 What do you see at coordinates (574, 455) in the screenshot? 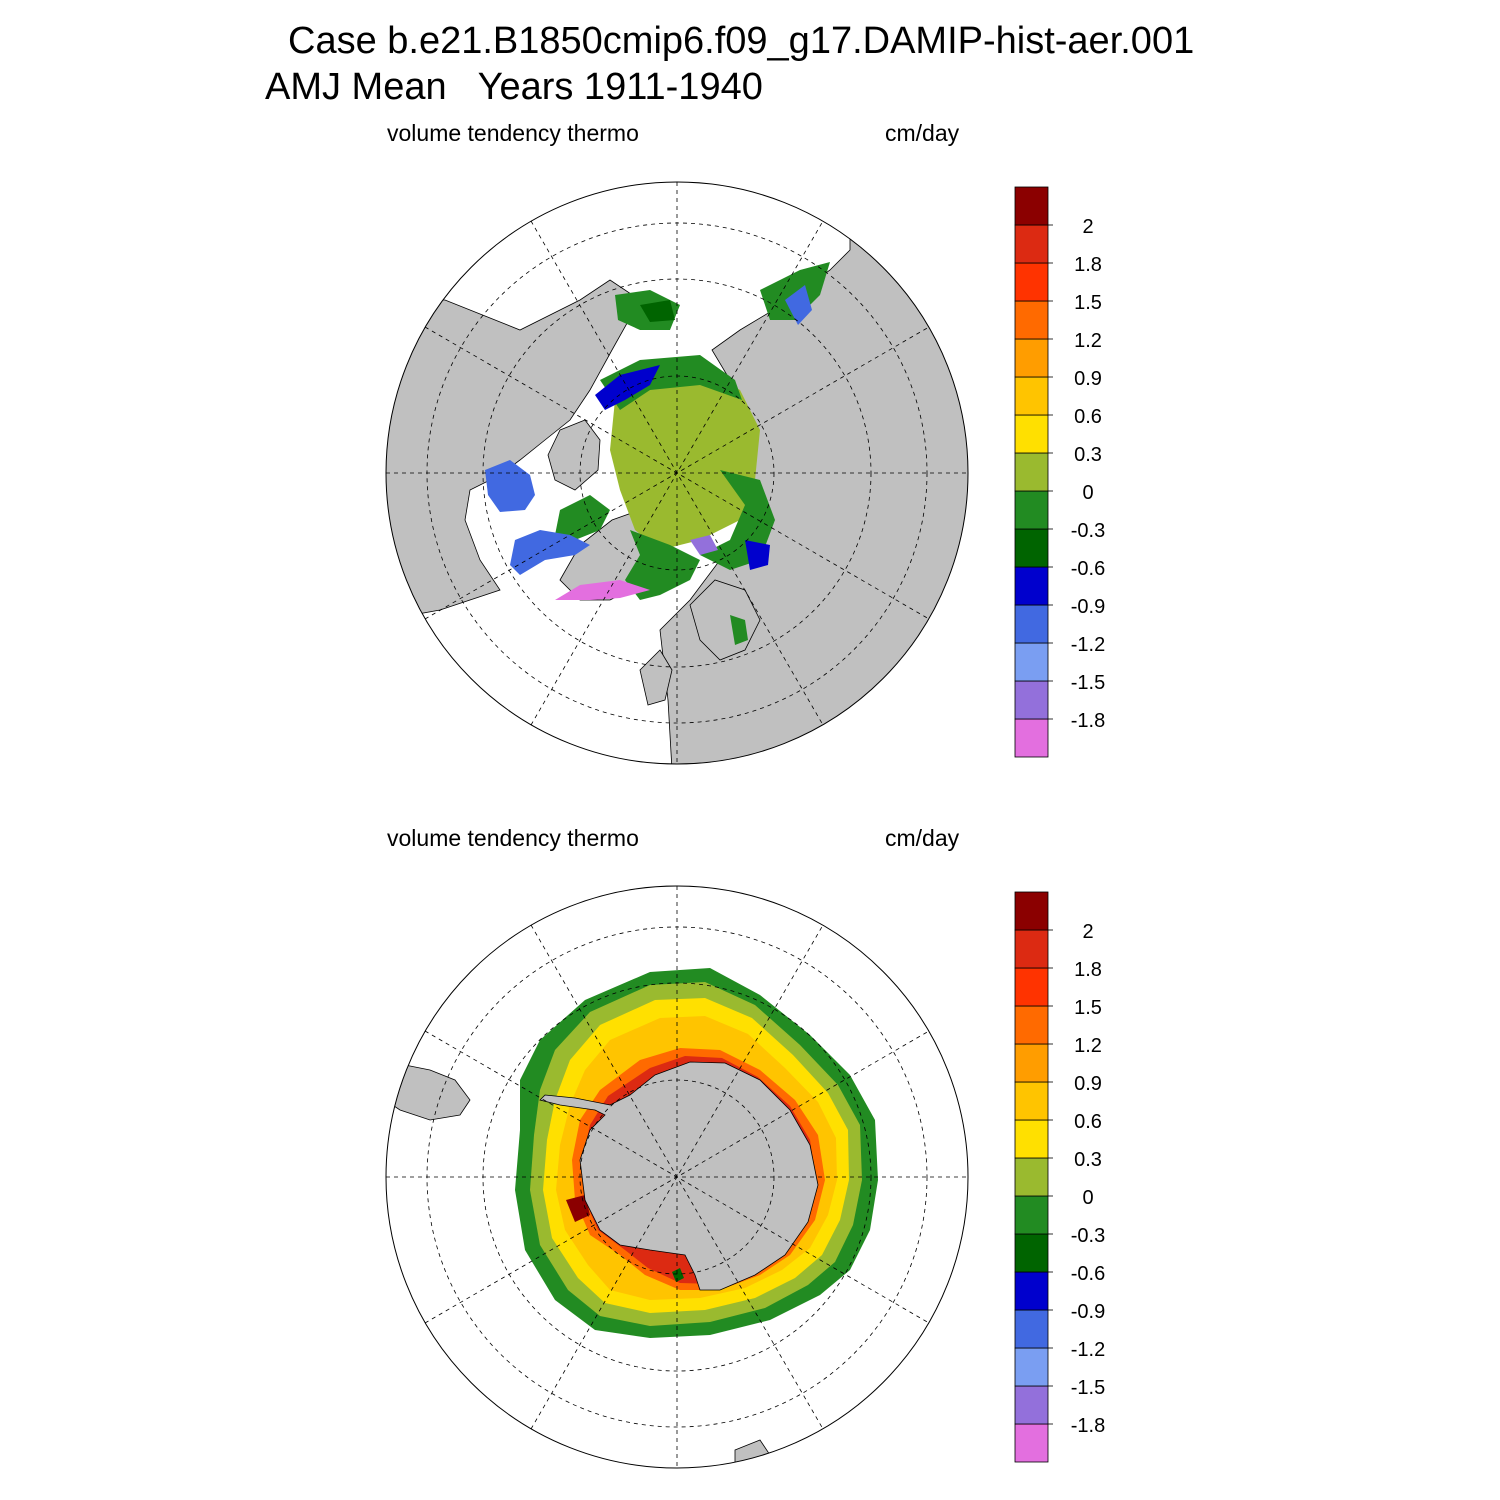
I see `north-land-archipelago` at bounding box center [574, 455].